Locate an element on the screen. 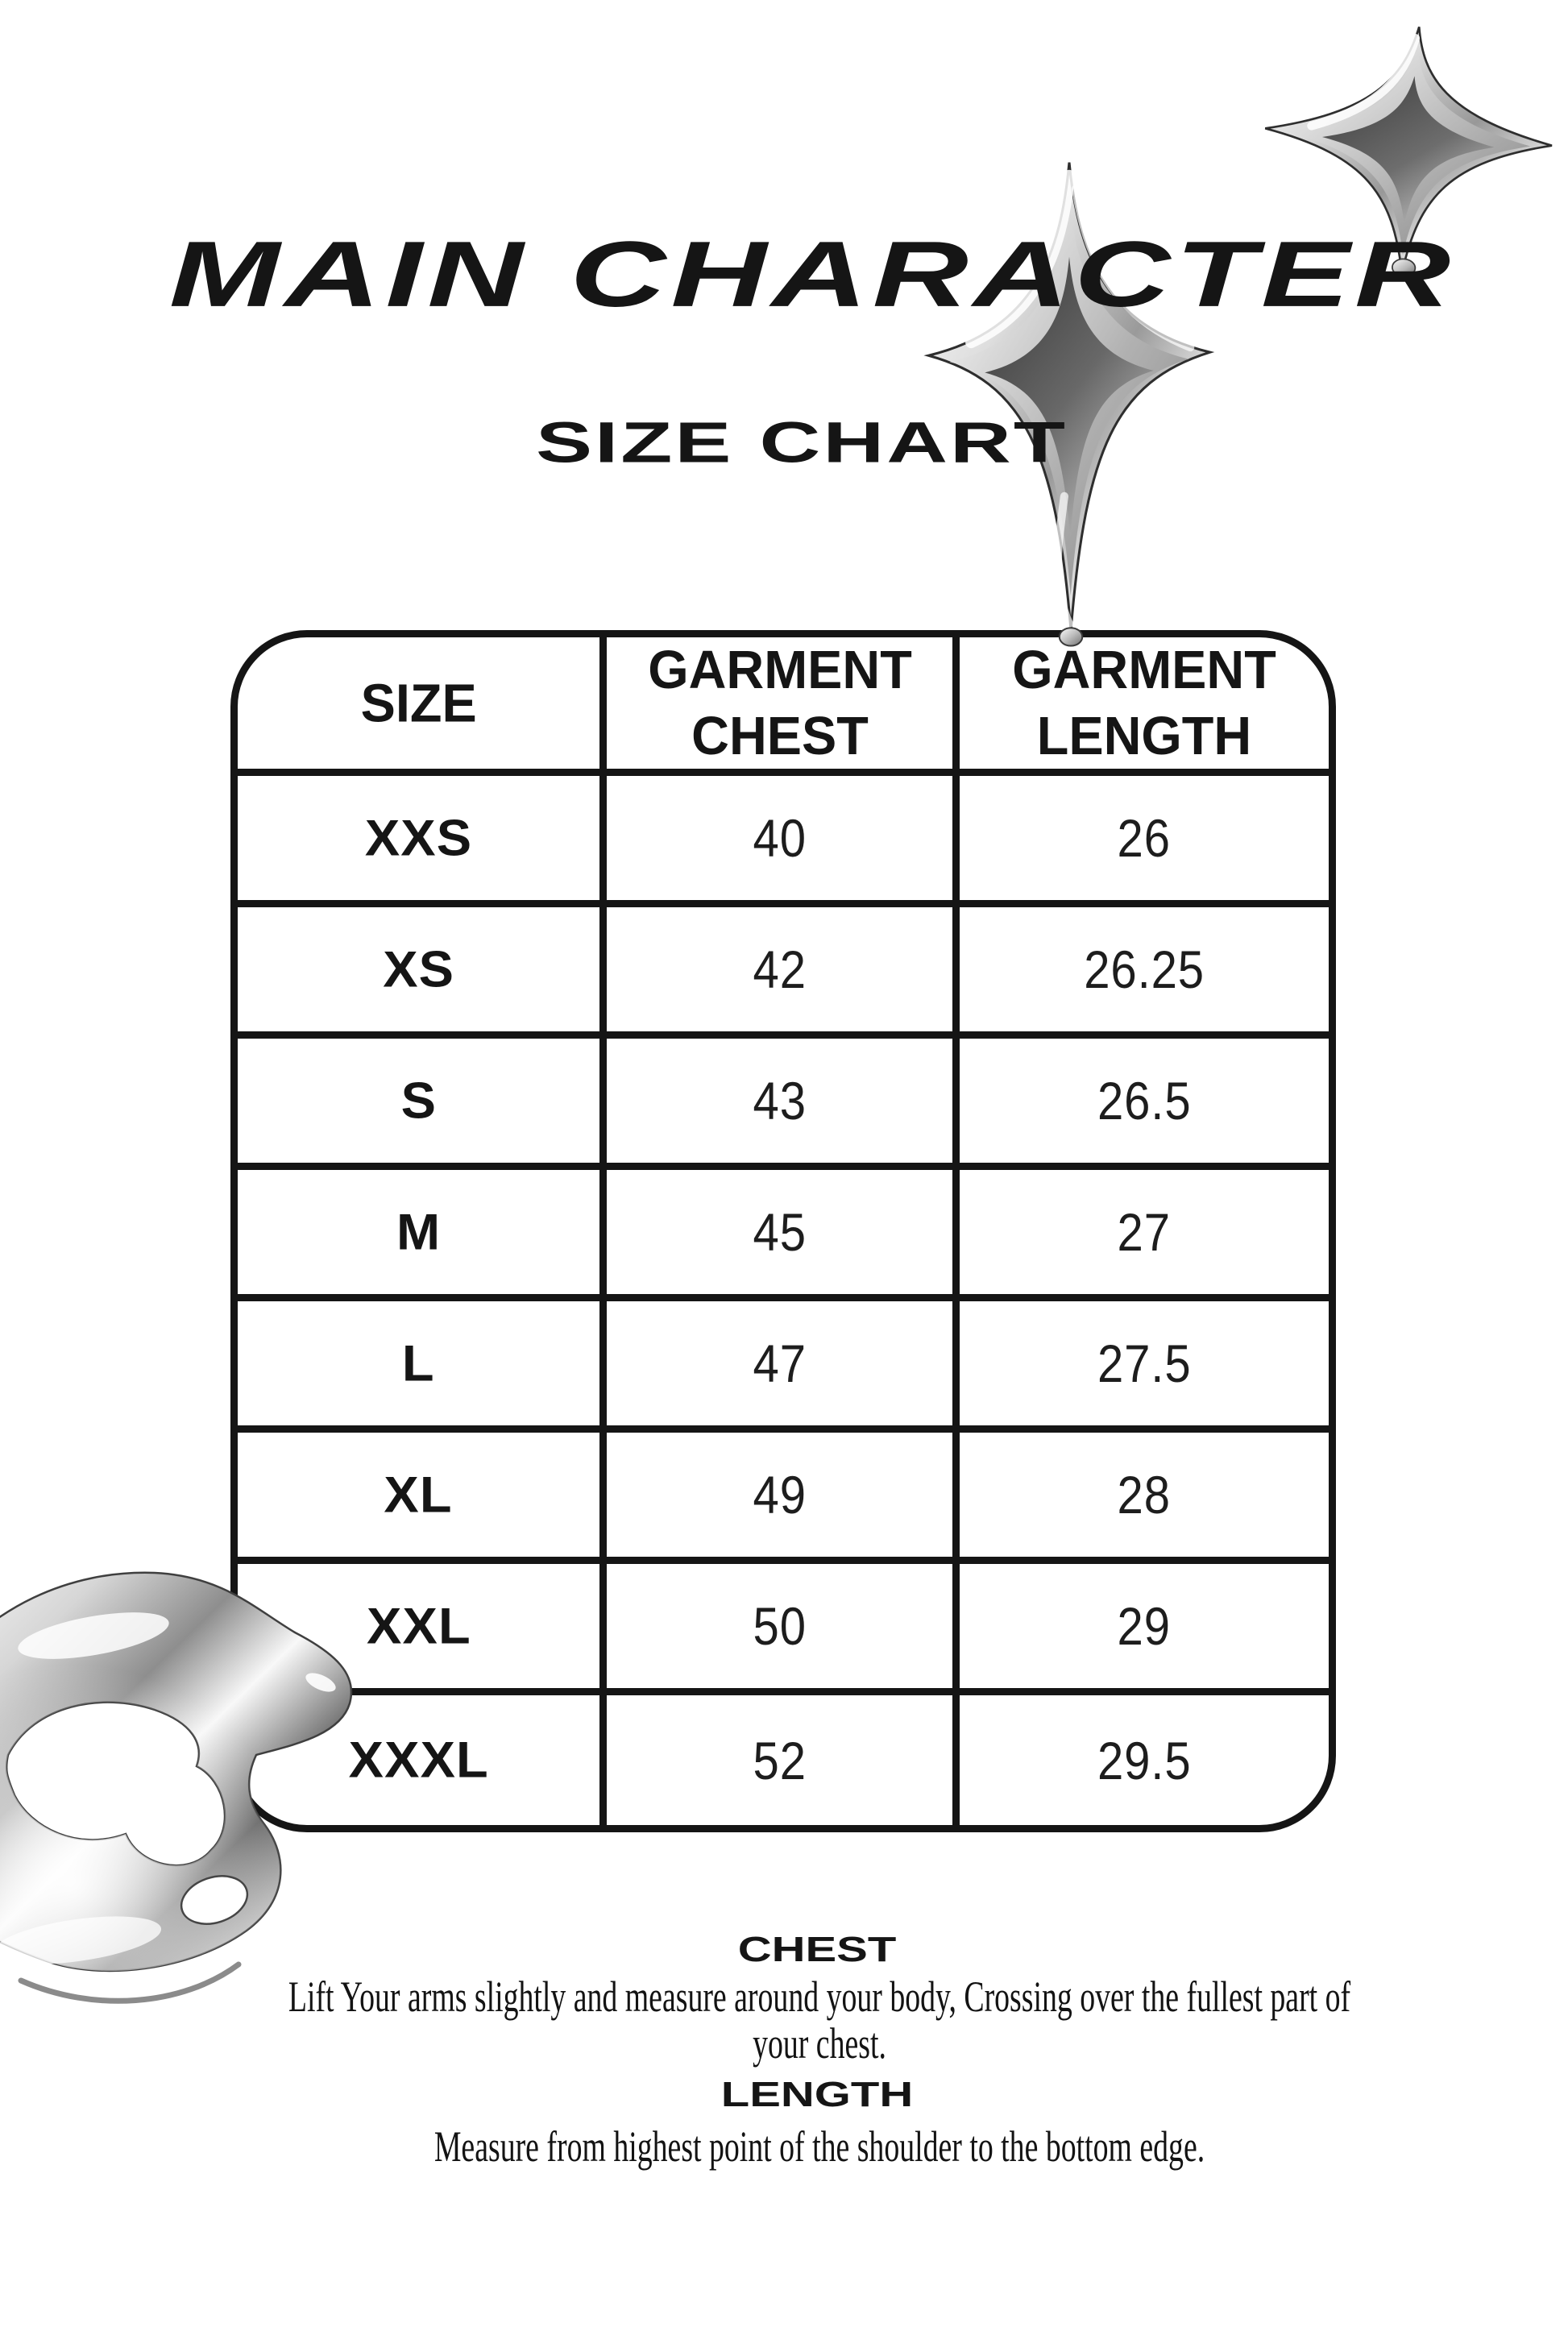 Image resolution: width=1568 pixels, height=2352 pixels. table-cell-chest: 40 is located at coordinates (783, 841).